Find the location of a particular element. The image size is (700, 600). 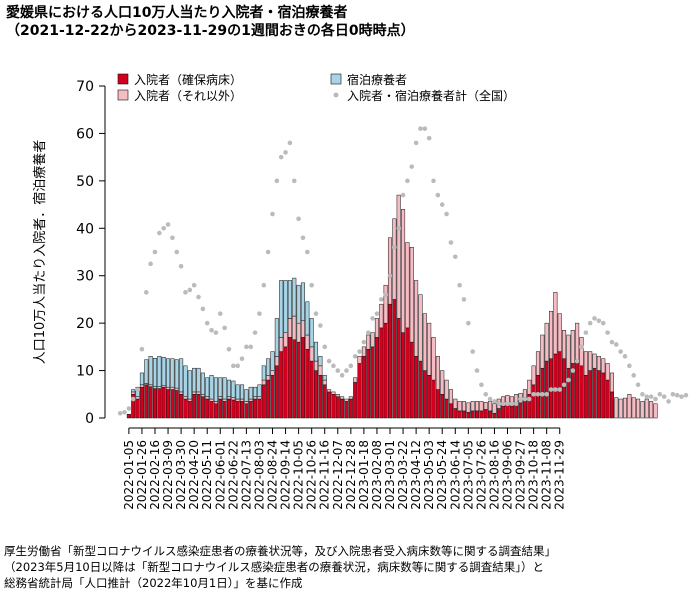

x-tick-label: 2023-09-06 is located at coordinates (508, 475).